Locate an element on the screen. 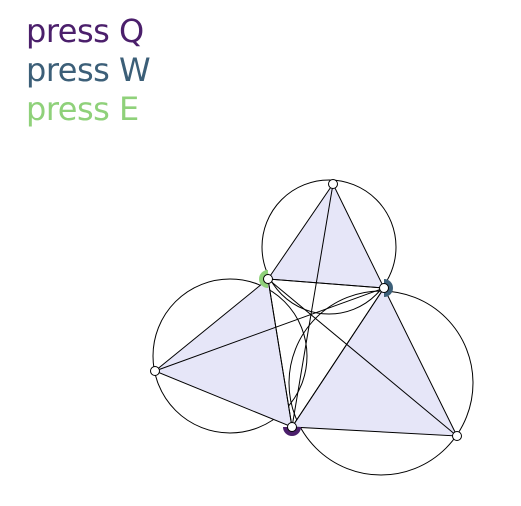 The width and height of the screenshot is (521, 506). circumcircle-left is located at coordinates (230, 356).